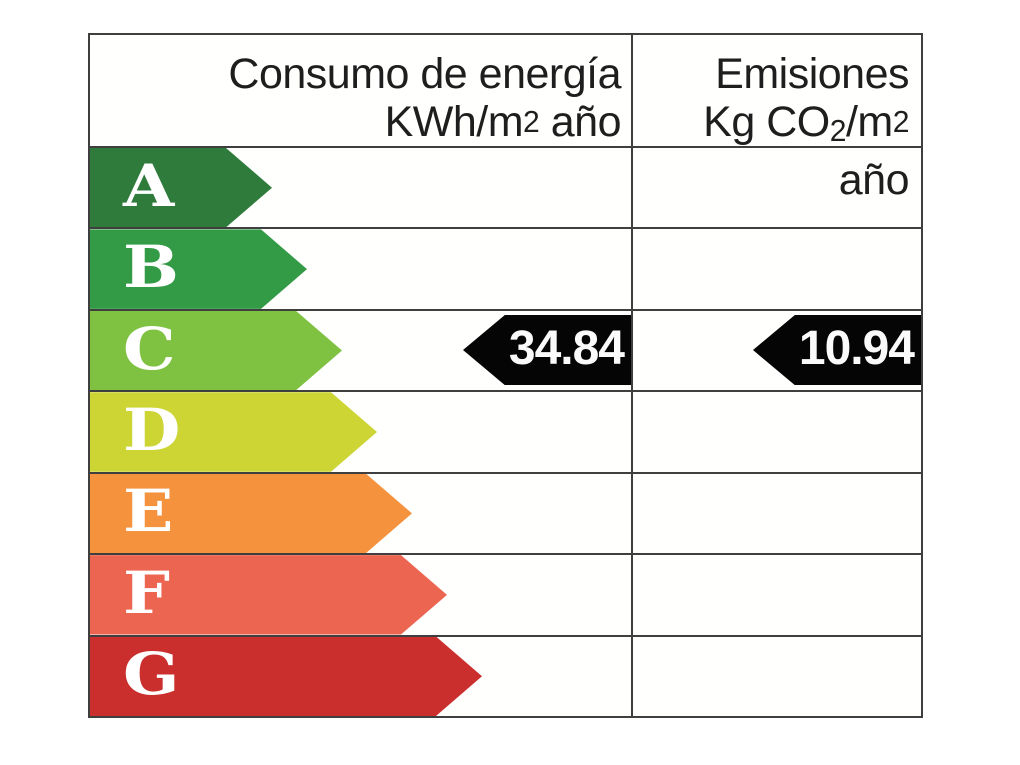 The image size is (1020, 765). What do you see at coordinates (286, 676) in the screenshot?
I see `rating-arrow-g: G` at bounding box center [286, 676].